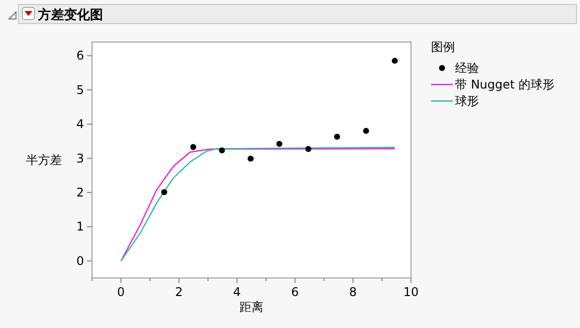 Image resolution: width=580 pixels, height=328 pixels. Describe the element at coordinates (467, 101) in the screenshot. I see `legend-label: 球形` at that location.